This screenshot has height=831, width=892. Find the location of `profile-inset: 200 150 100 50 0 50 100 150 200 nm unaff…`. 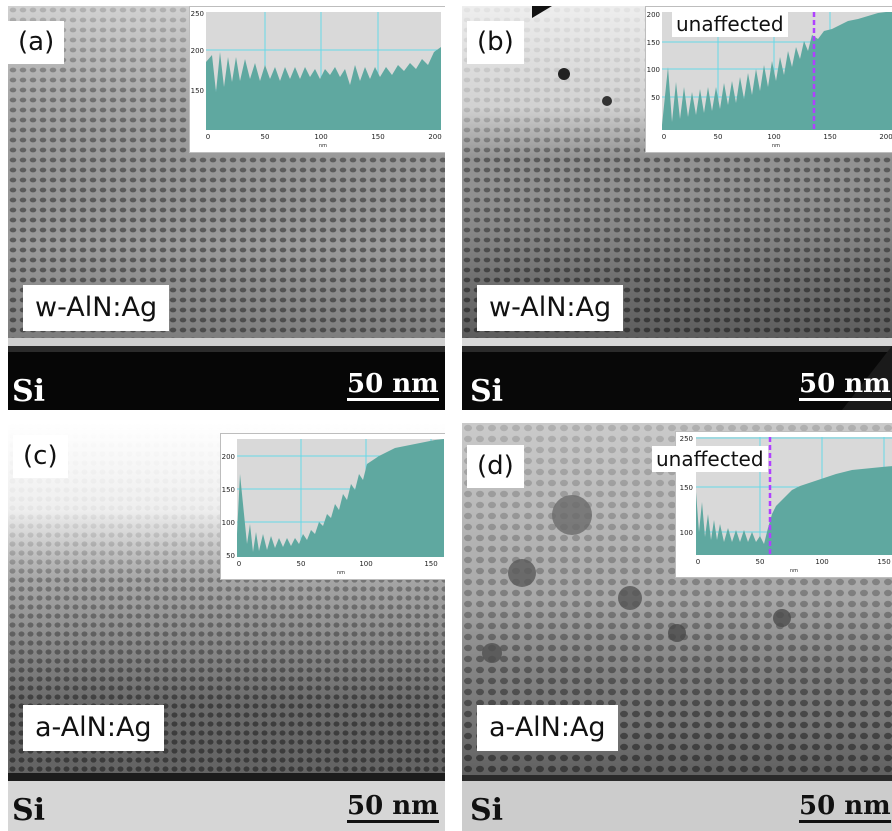

profile-inset: 200 150 100 50 0 50 100 150 200 nm unaff… is located at coordinates (768, 79).